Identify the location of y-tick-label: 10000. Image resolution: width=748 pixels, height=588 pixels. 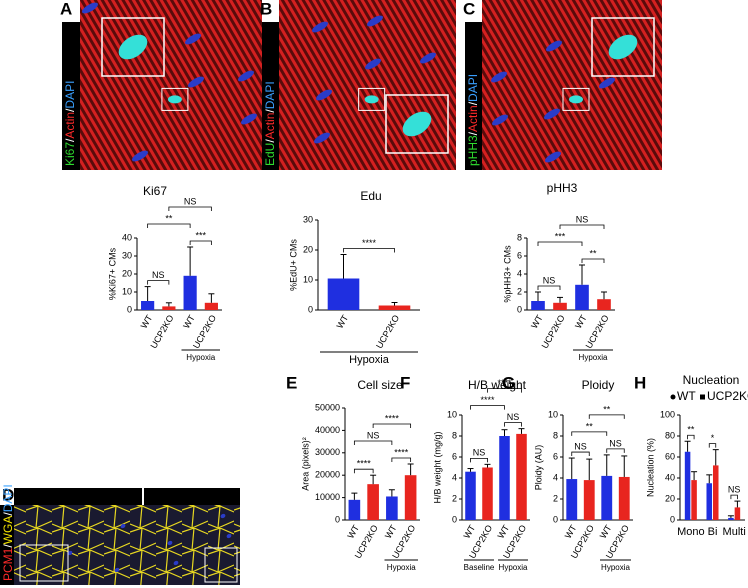
(327, 497).